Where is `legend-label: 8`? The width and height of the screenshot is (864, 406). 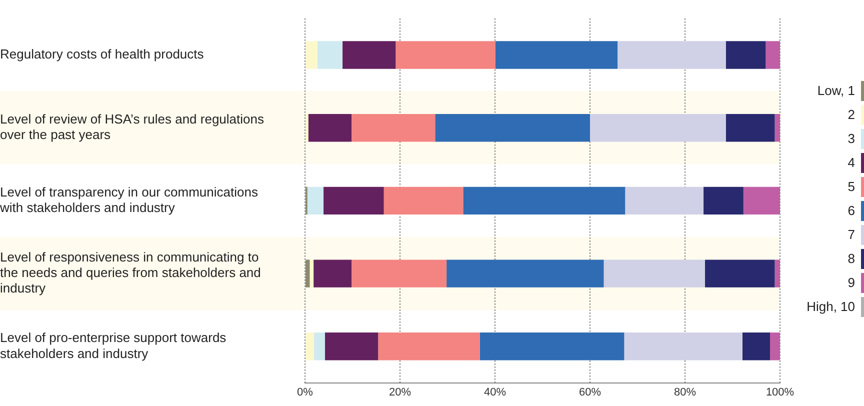 legend-label: 8 is located at coordinates (851, 258).